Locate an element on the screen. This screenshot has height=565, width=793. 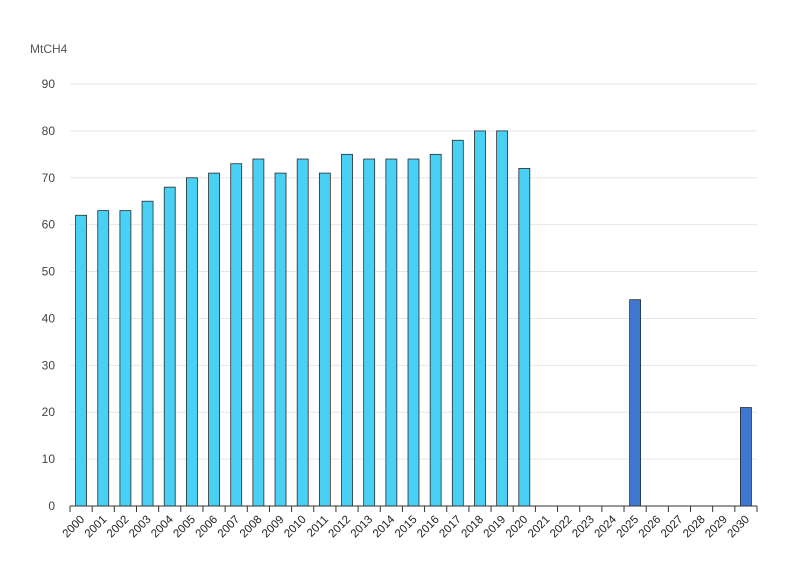
bar-2015 is located at coordinates (413, 332).